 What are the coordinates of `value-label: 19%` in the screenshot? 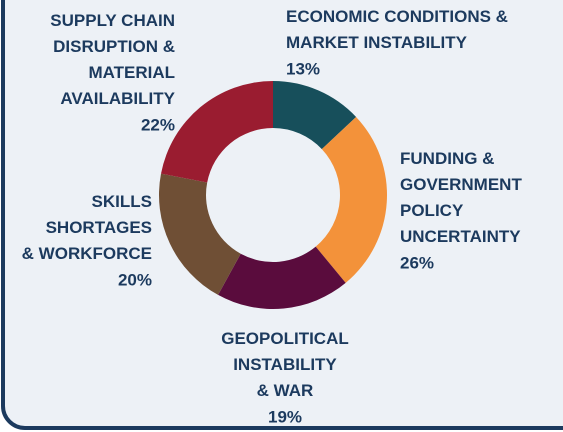 It's located at (285, 416).